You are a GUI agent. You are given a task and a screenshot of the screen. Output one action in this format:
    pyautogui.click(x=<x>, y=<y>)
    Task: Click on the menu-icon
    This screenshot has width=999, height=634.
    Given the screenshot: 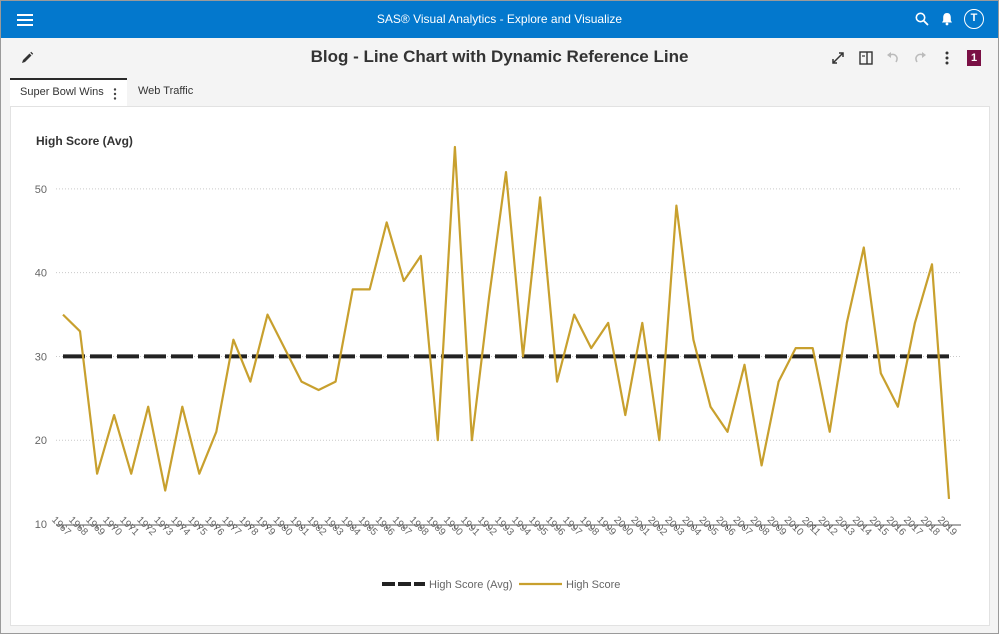 What is the action you would take?
    pyautogui.click(x=25, y=20)
    